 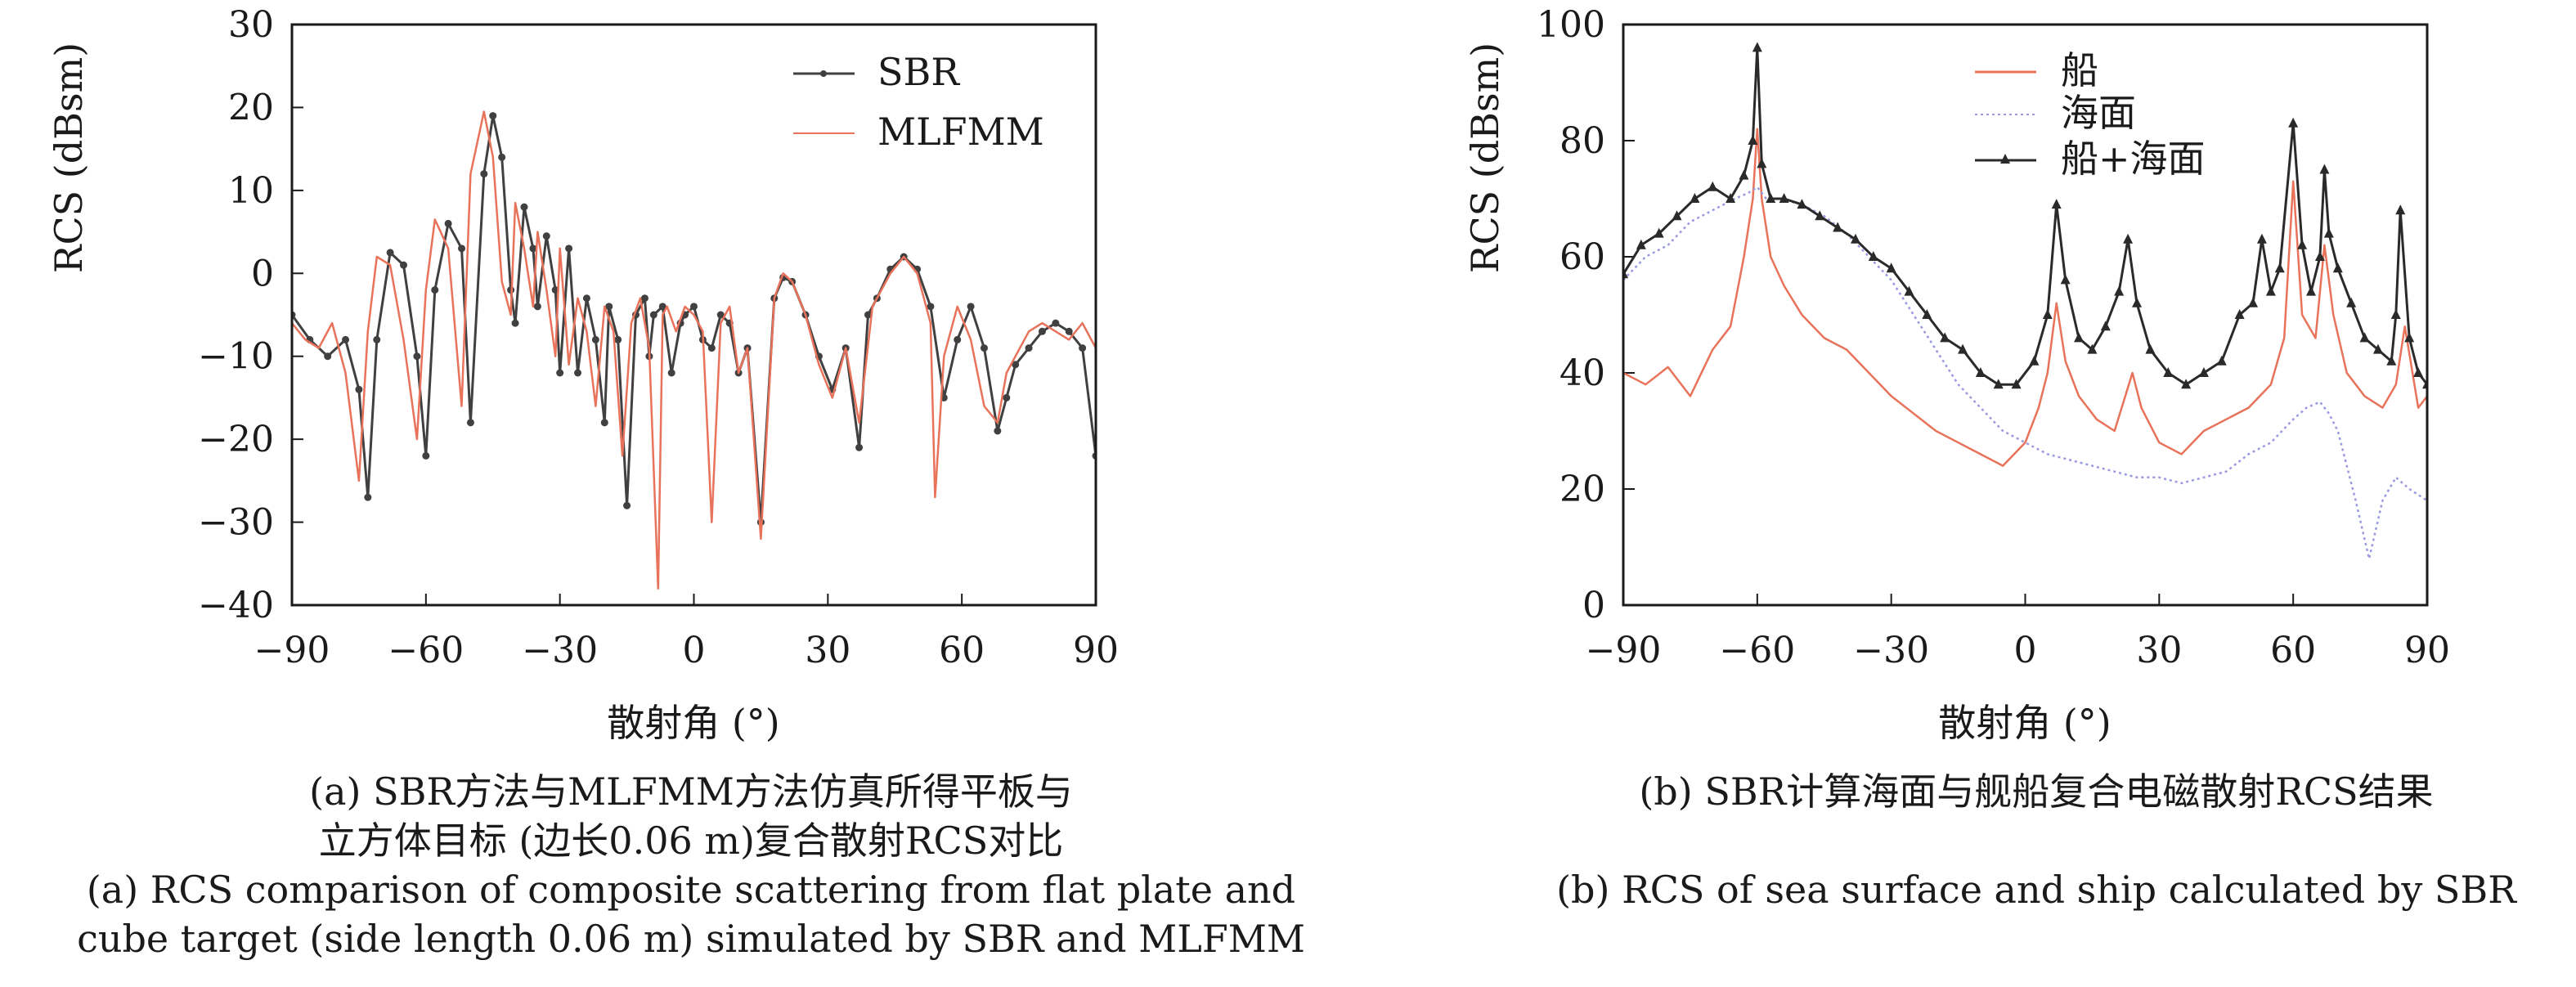 What do you see at coordinates (1583, 373) in the screenshot?
I see `y-tick-label-b: 40` at bounding box center [1583, 373].